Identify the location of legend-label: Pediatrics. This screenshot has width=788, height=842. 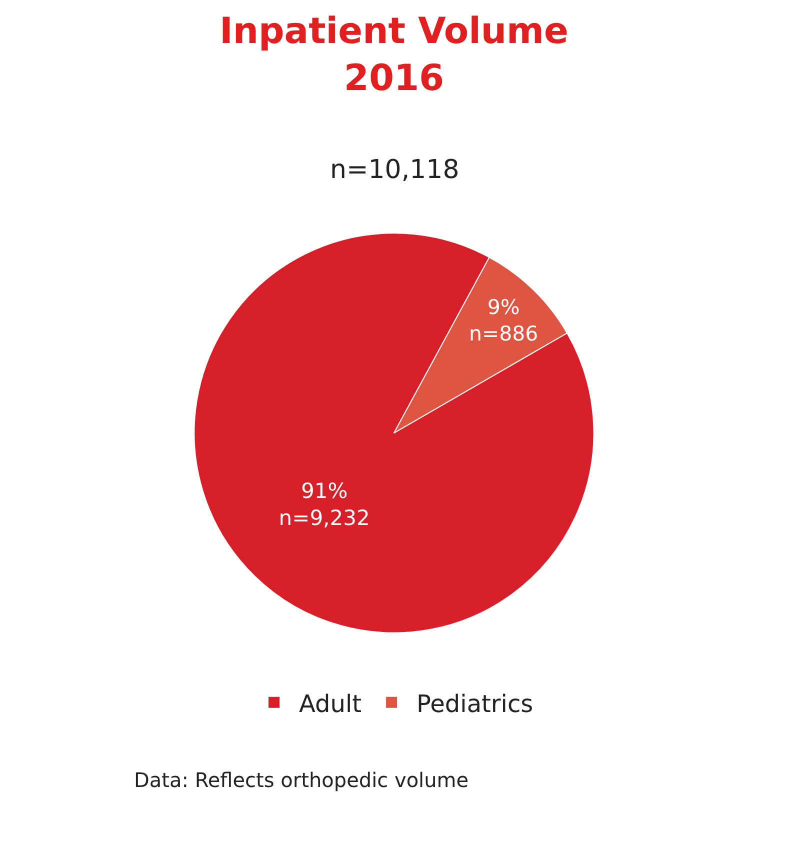
(475, 704).